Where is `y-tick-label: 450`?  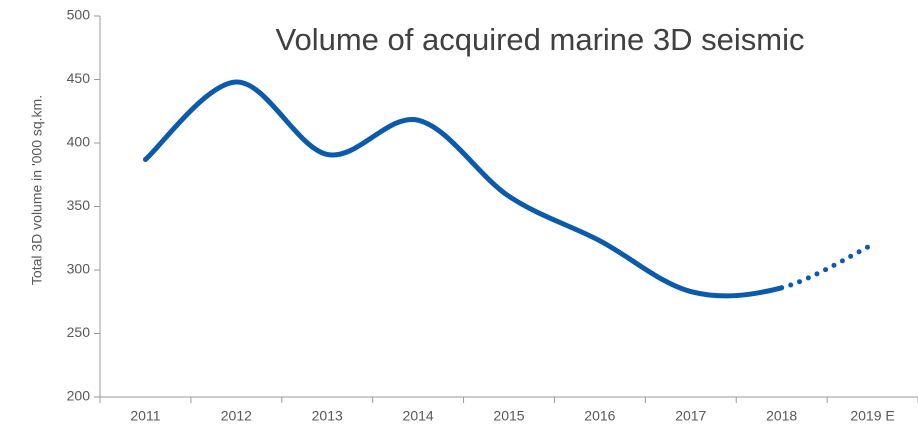 y-tick-label: 450 is located at coordinates (79, 78).